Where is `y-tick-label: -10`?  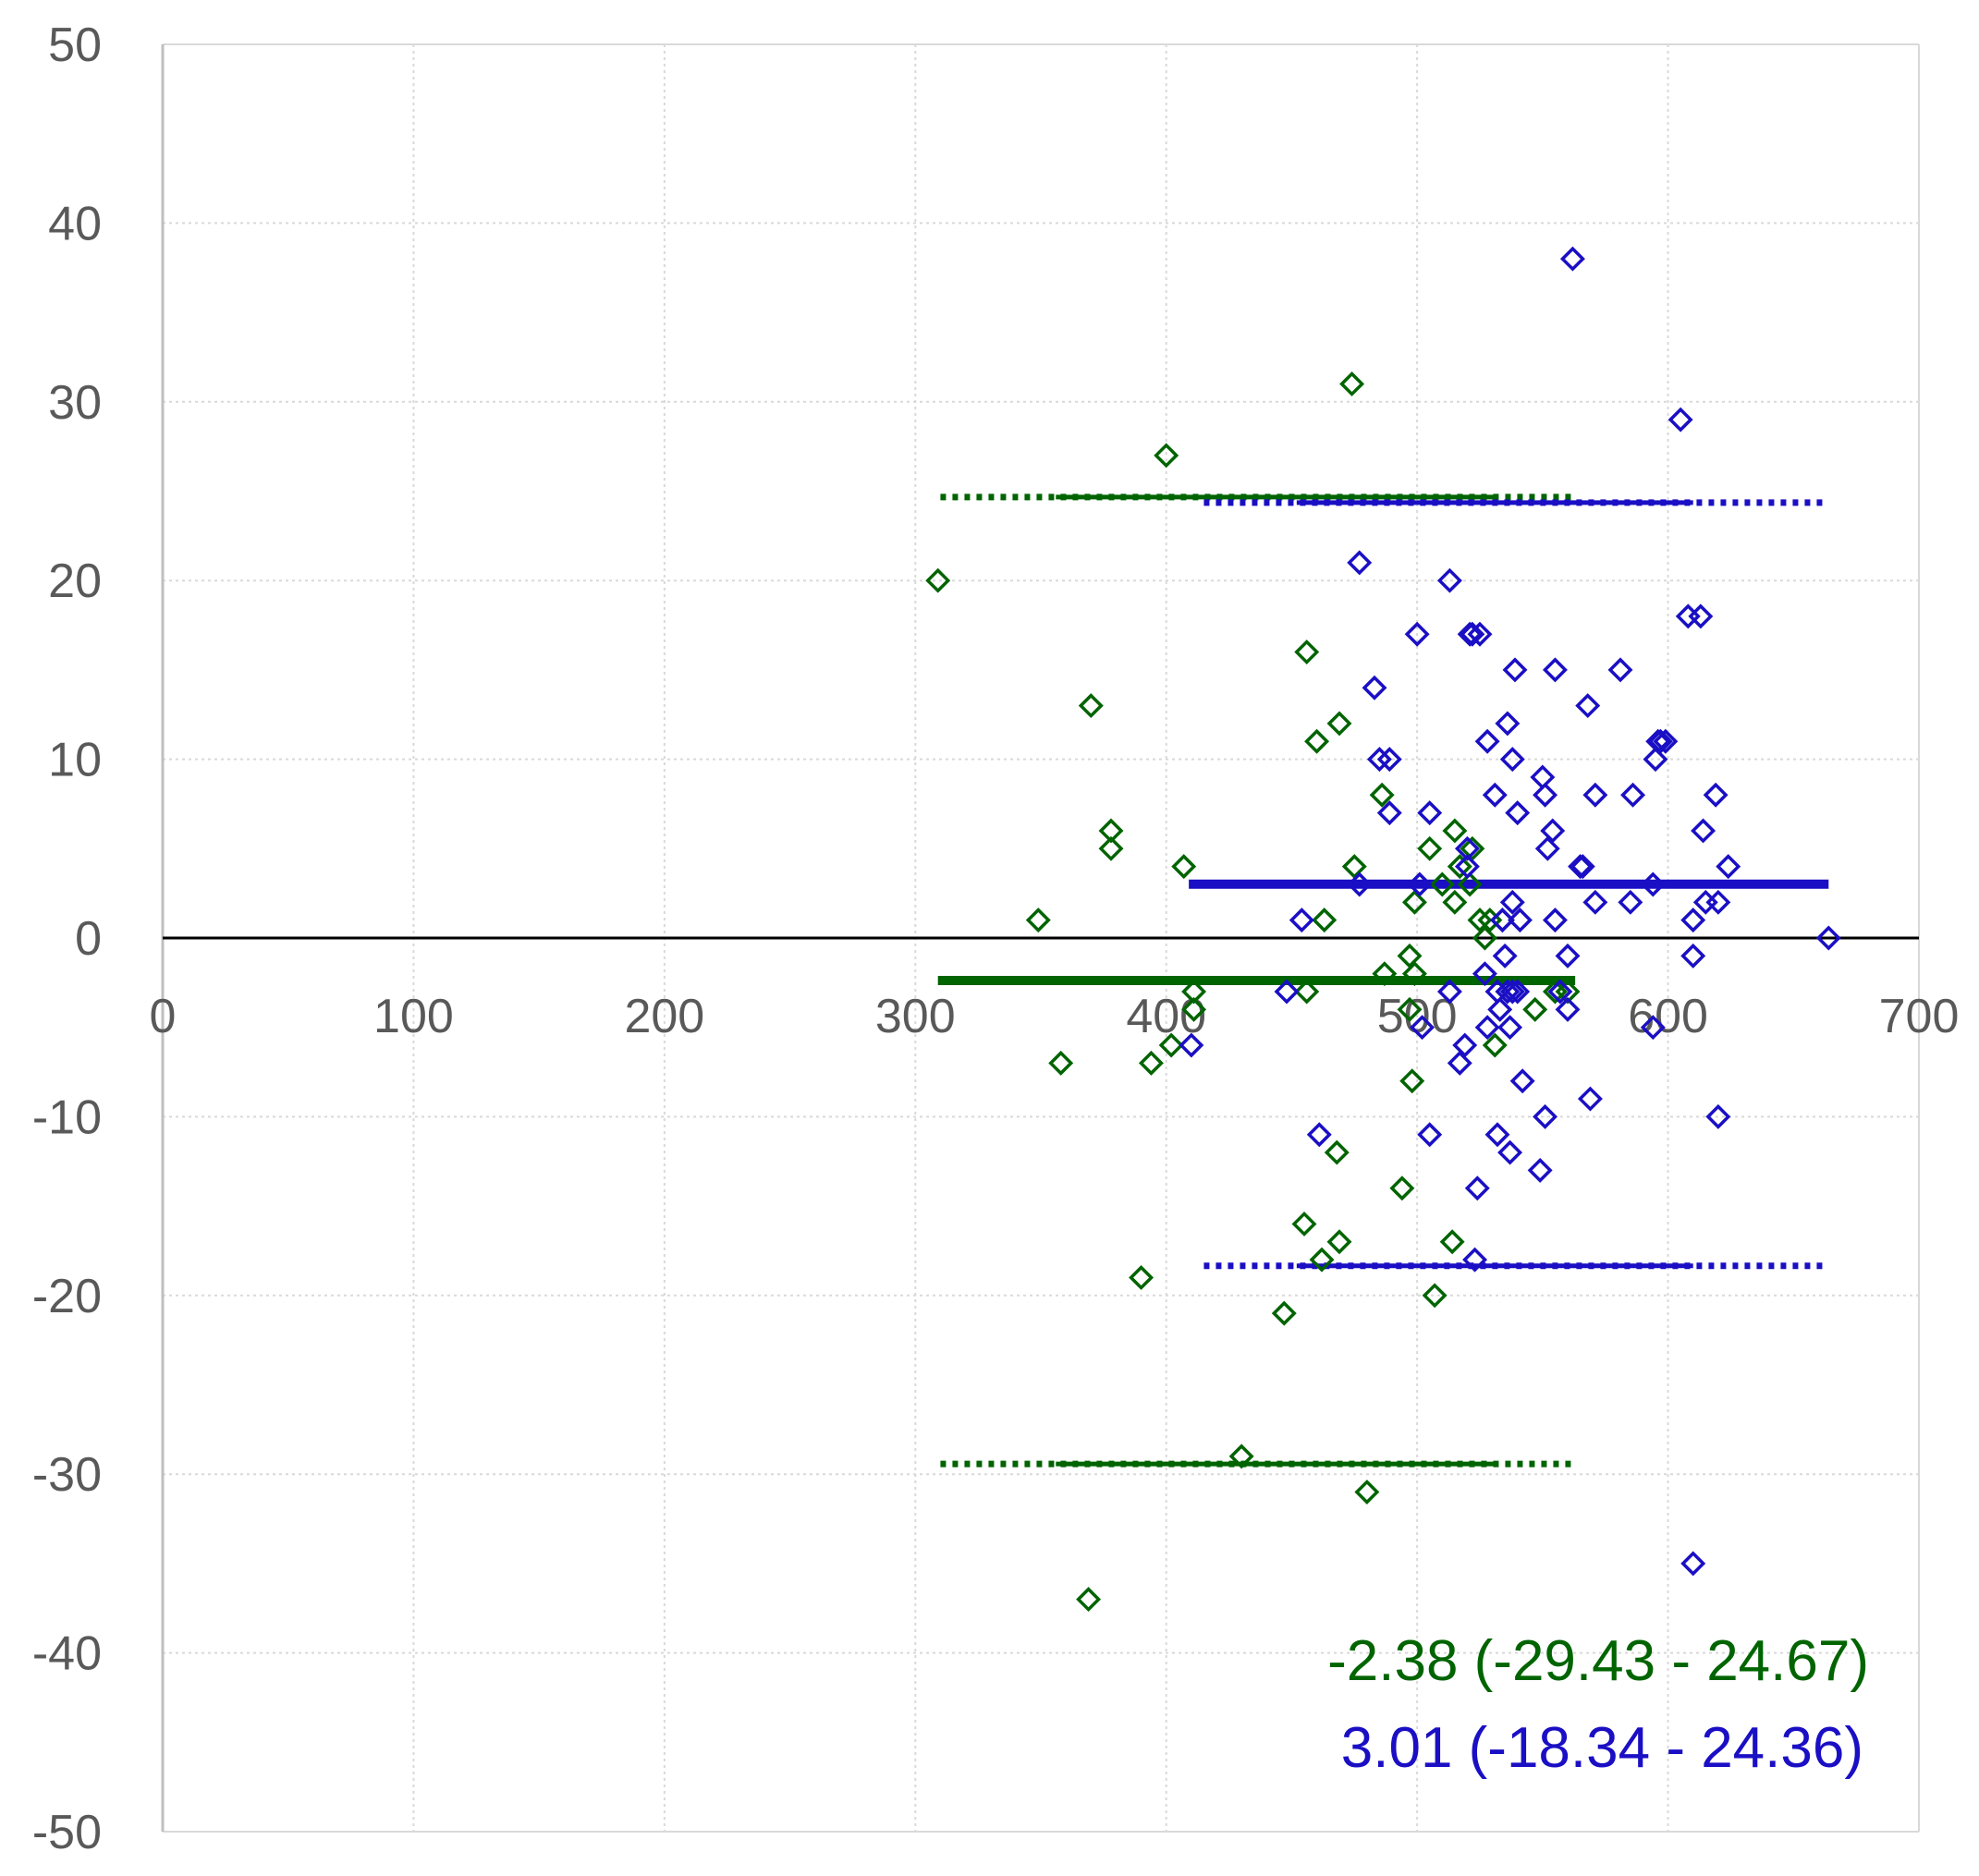
y-tick-label: -10 is located at coordinates (67, 1117).